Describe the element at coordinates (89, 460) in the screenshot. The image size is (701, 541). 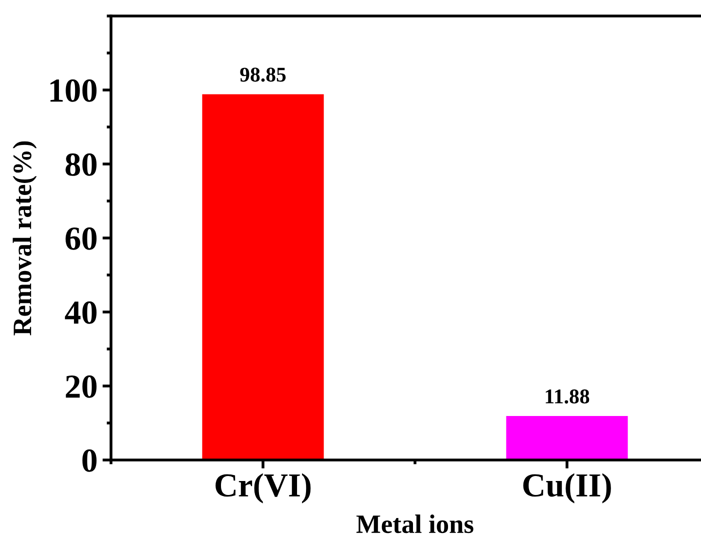
I see `y-tick-label: 0` at that location.